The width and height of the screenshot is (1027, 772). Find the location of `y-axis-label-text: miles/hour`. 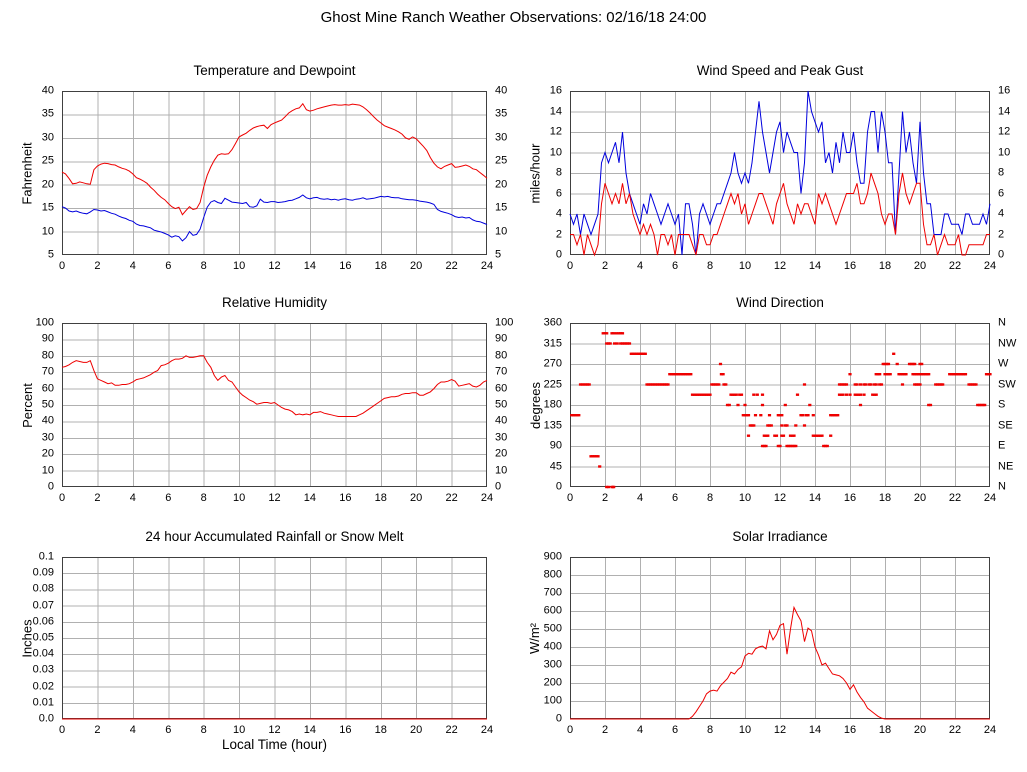

y-axis-label-text: miles/hour is located at coordinates (535, 173).